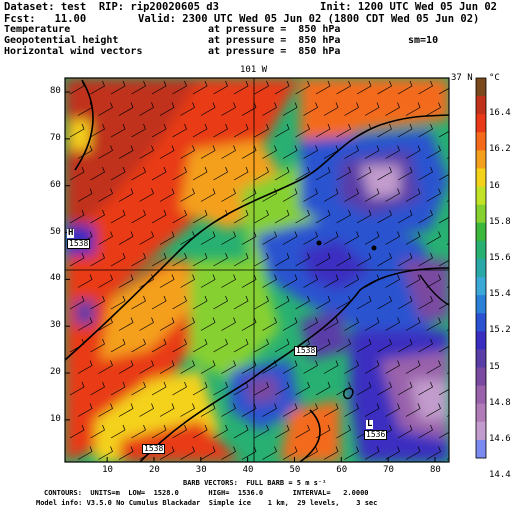 The height and width of the screenshot is (512, 512). Describe the element at coordinates (79, 244) in the screenshot. I see `contour-label-1: 1538` at that location.